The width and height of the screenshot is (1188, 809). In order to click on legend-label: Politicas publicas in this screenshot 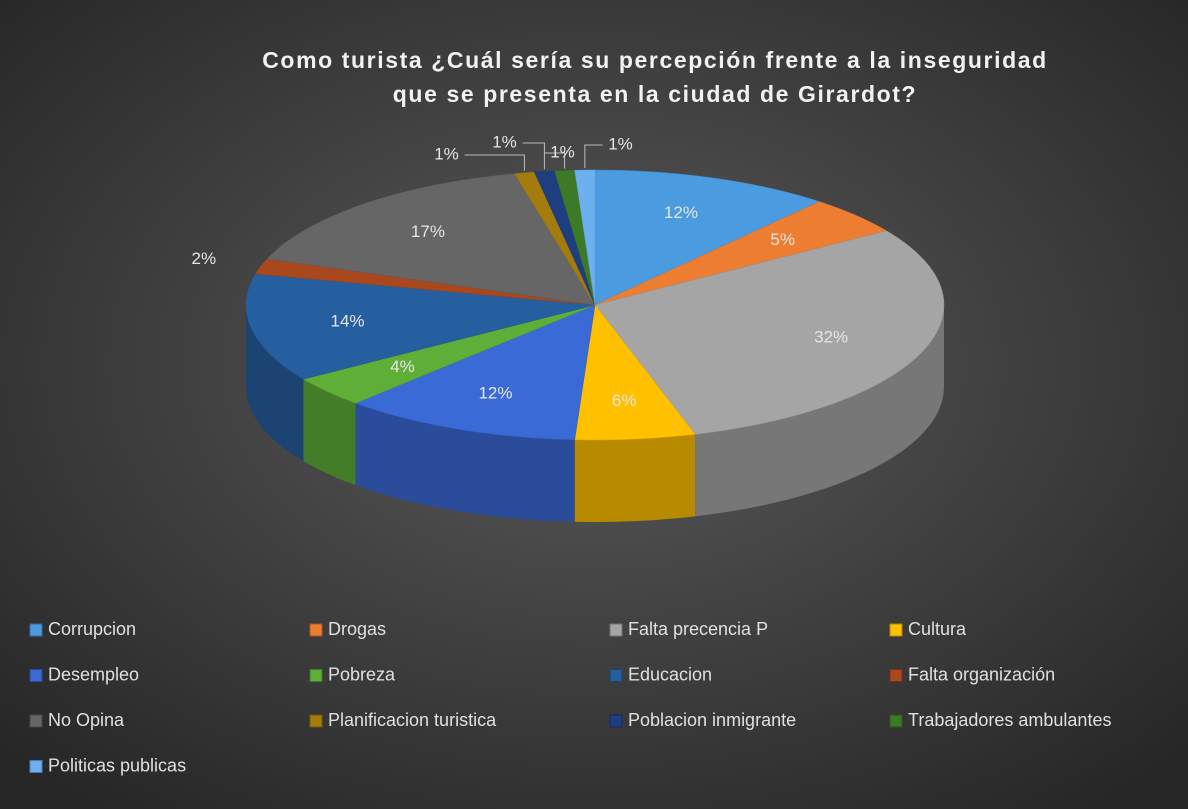, I will do `click(117, 765)`.